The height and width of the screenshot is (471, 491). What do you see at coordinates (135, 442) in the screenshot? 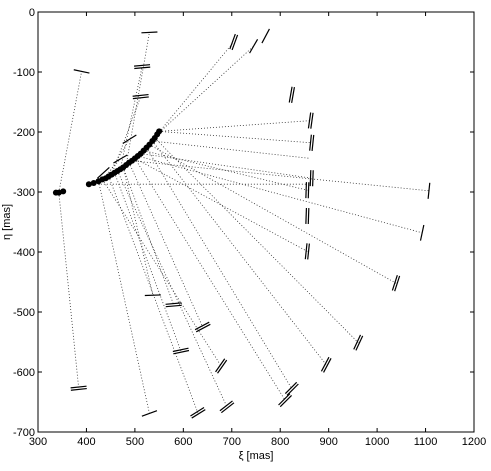
I see `x-tick-label: 500` at bounding box center [135, 442].